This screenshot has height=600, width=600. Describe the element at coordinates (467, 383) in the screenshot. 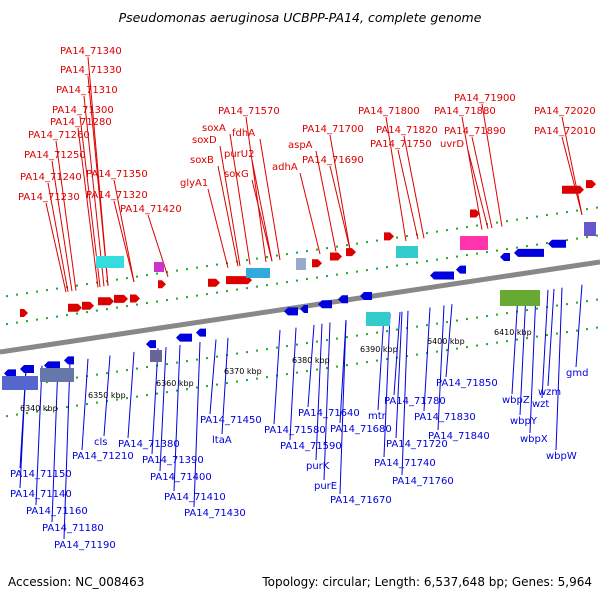

I see `reverse-gene-label: PA14_71850` at that location.